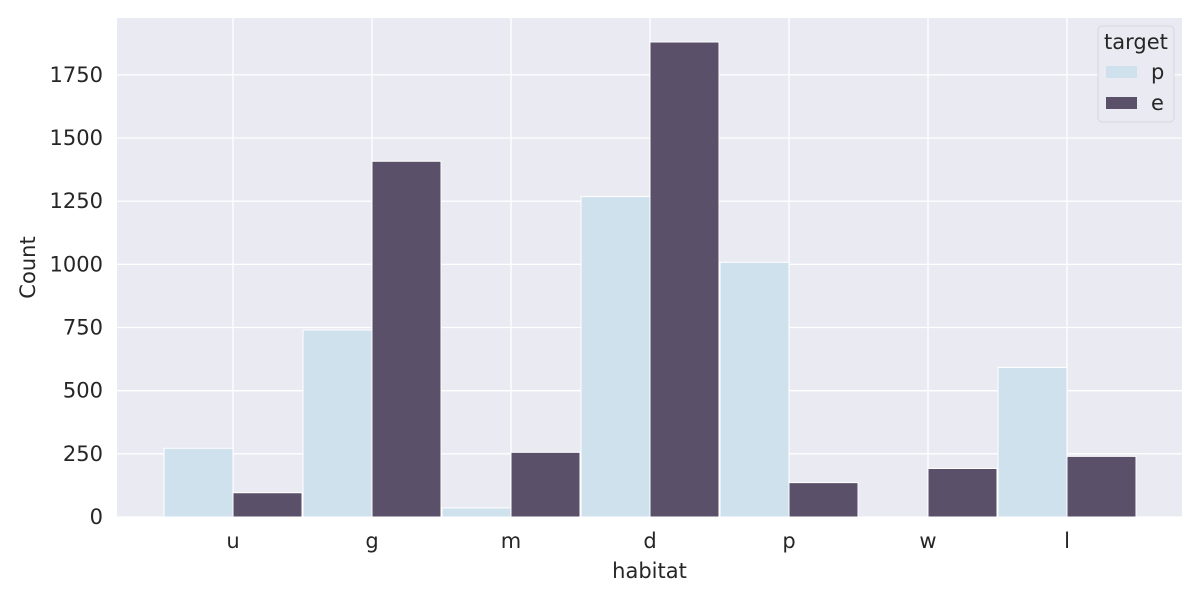  Describe the element at coordinates (1121, 72) in the screenshot. I see `legend-swatch-p` at that location.